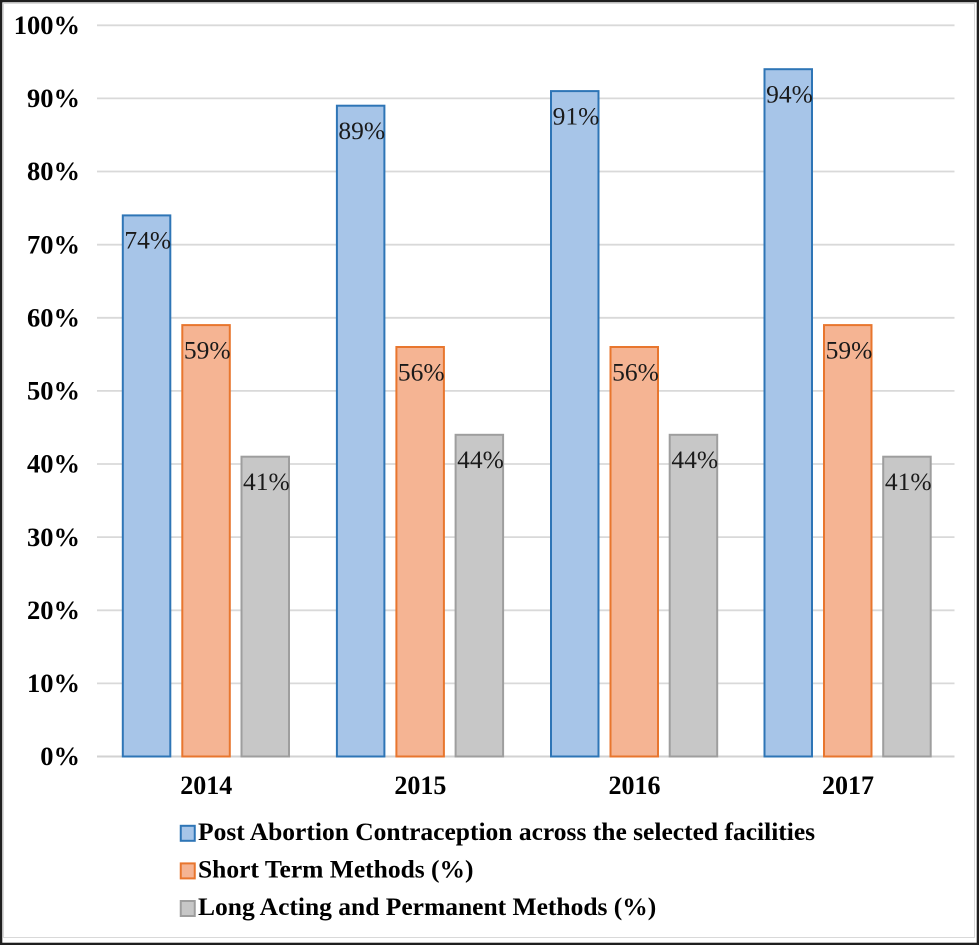 The height and width of the screenshot is (950, 979). I want to click on svg-text: 80%, so click(53, 171).